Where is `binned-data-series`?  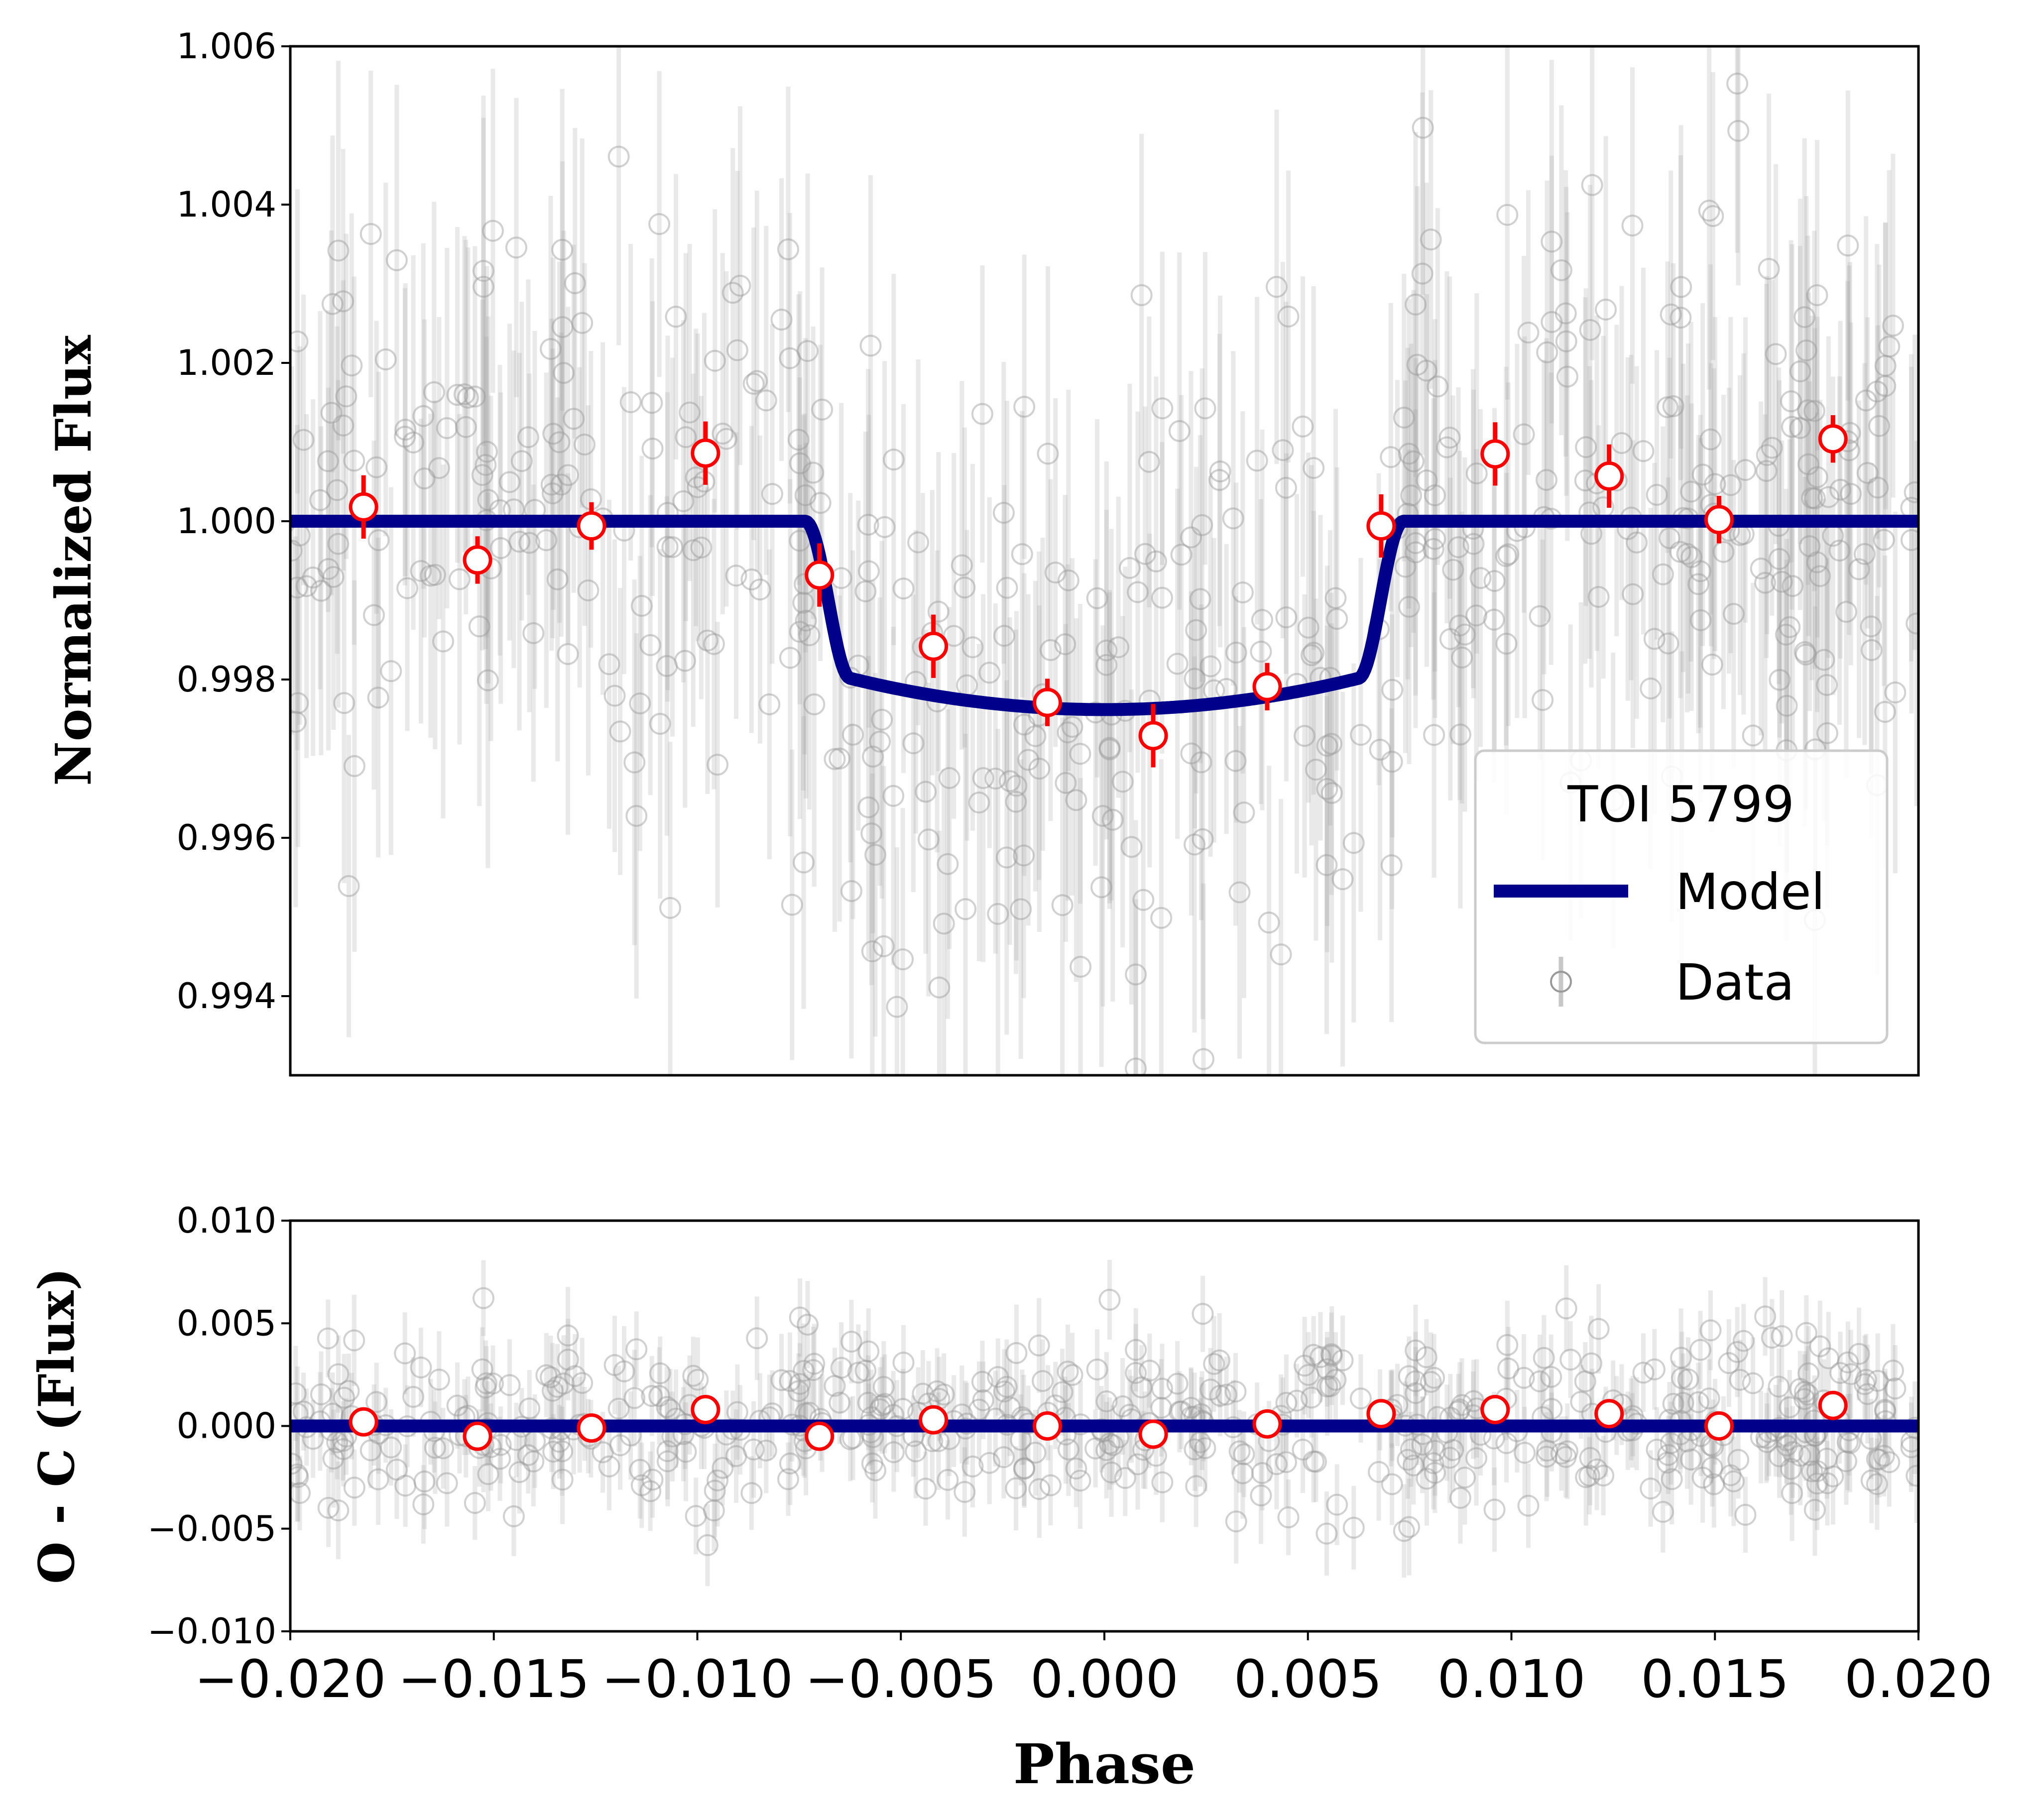
binned-data-series is located at coordinates (1098, 591).